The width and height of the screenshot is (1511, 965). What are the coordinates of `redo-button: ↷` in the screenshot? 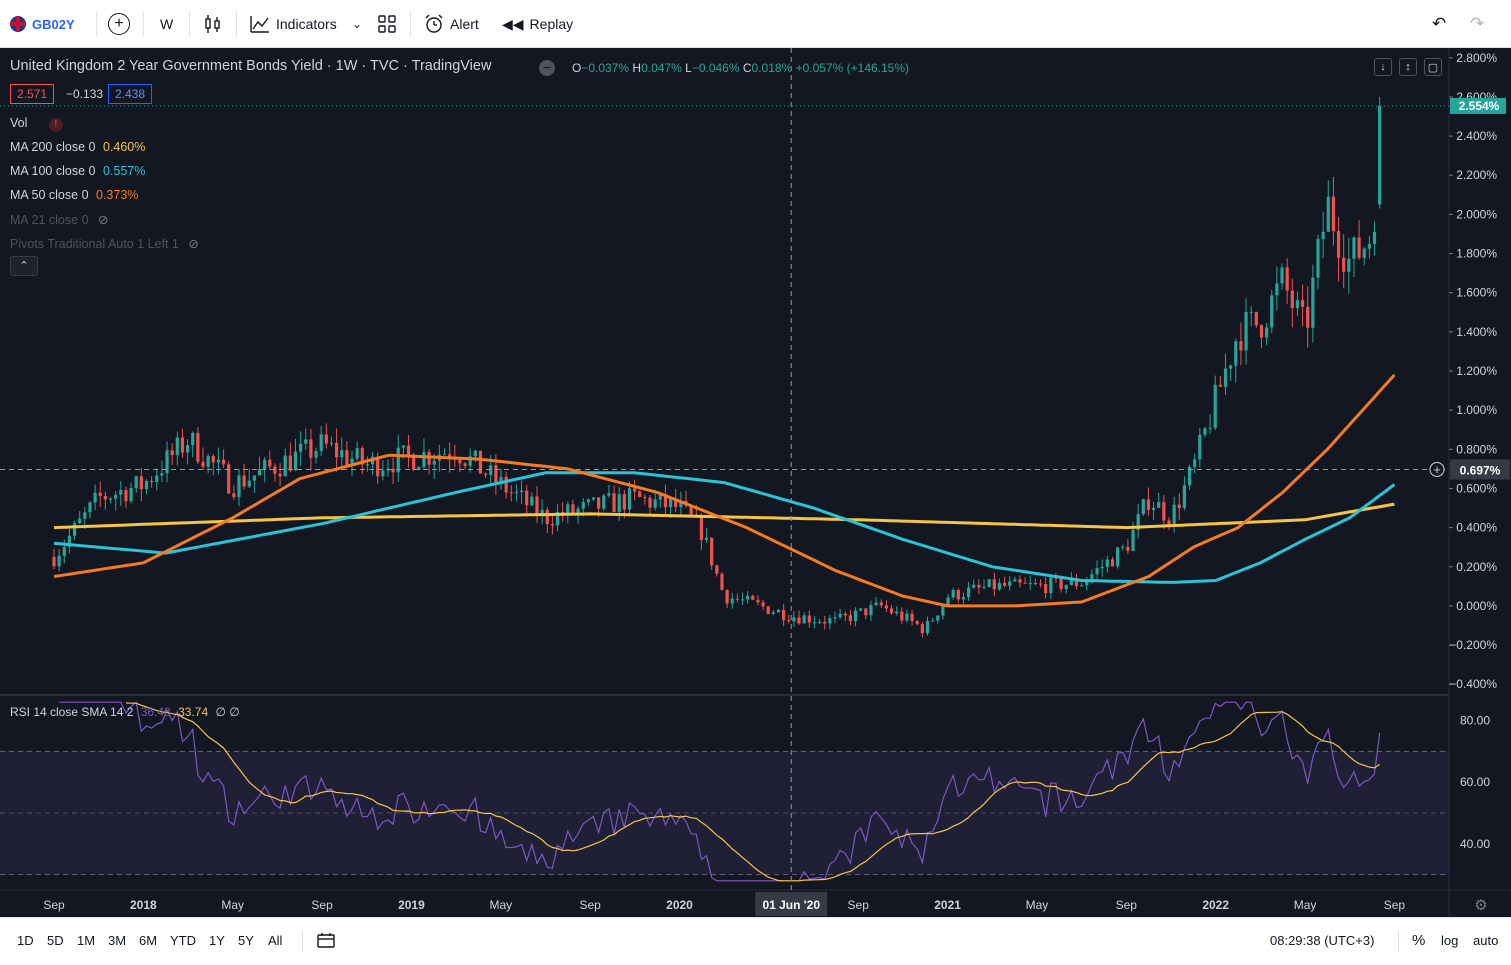 It's located at (1477, 24).